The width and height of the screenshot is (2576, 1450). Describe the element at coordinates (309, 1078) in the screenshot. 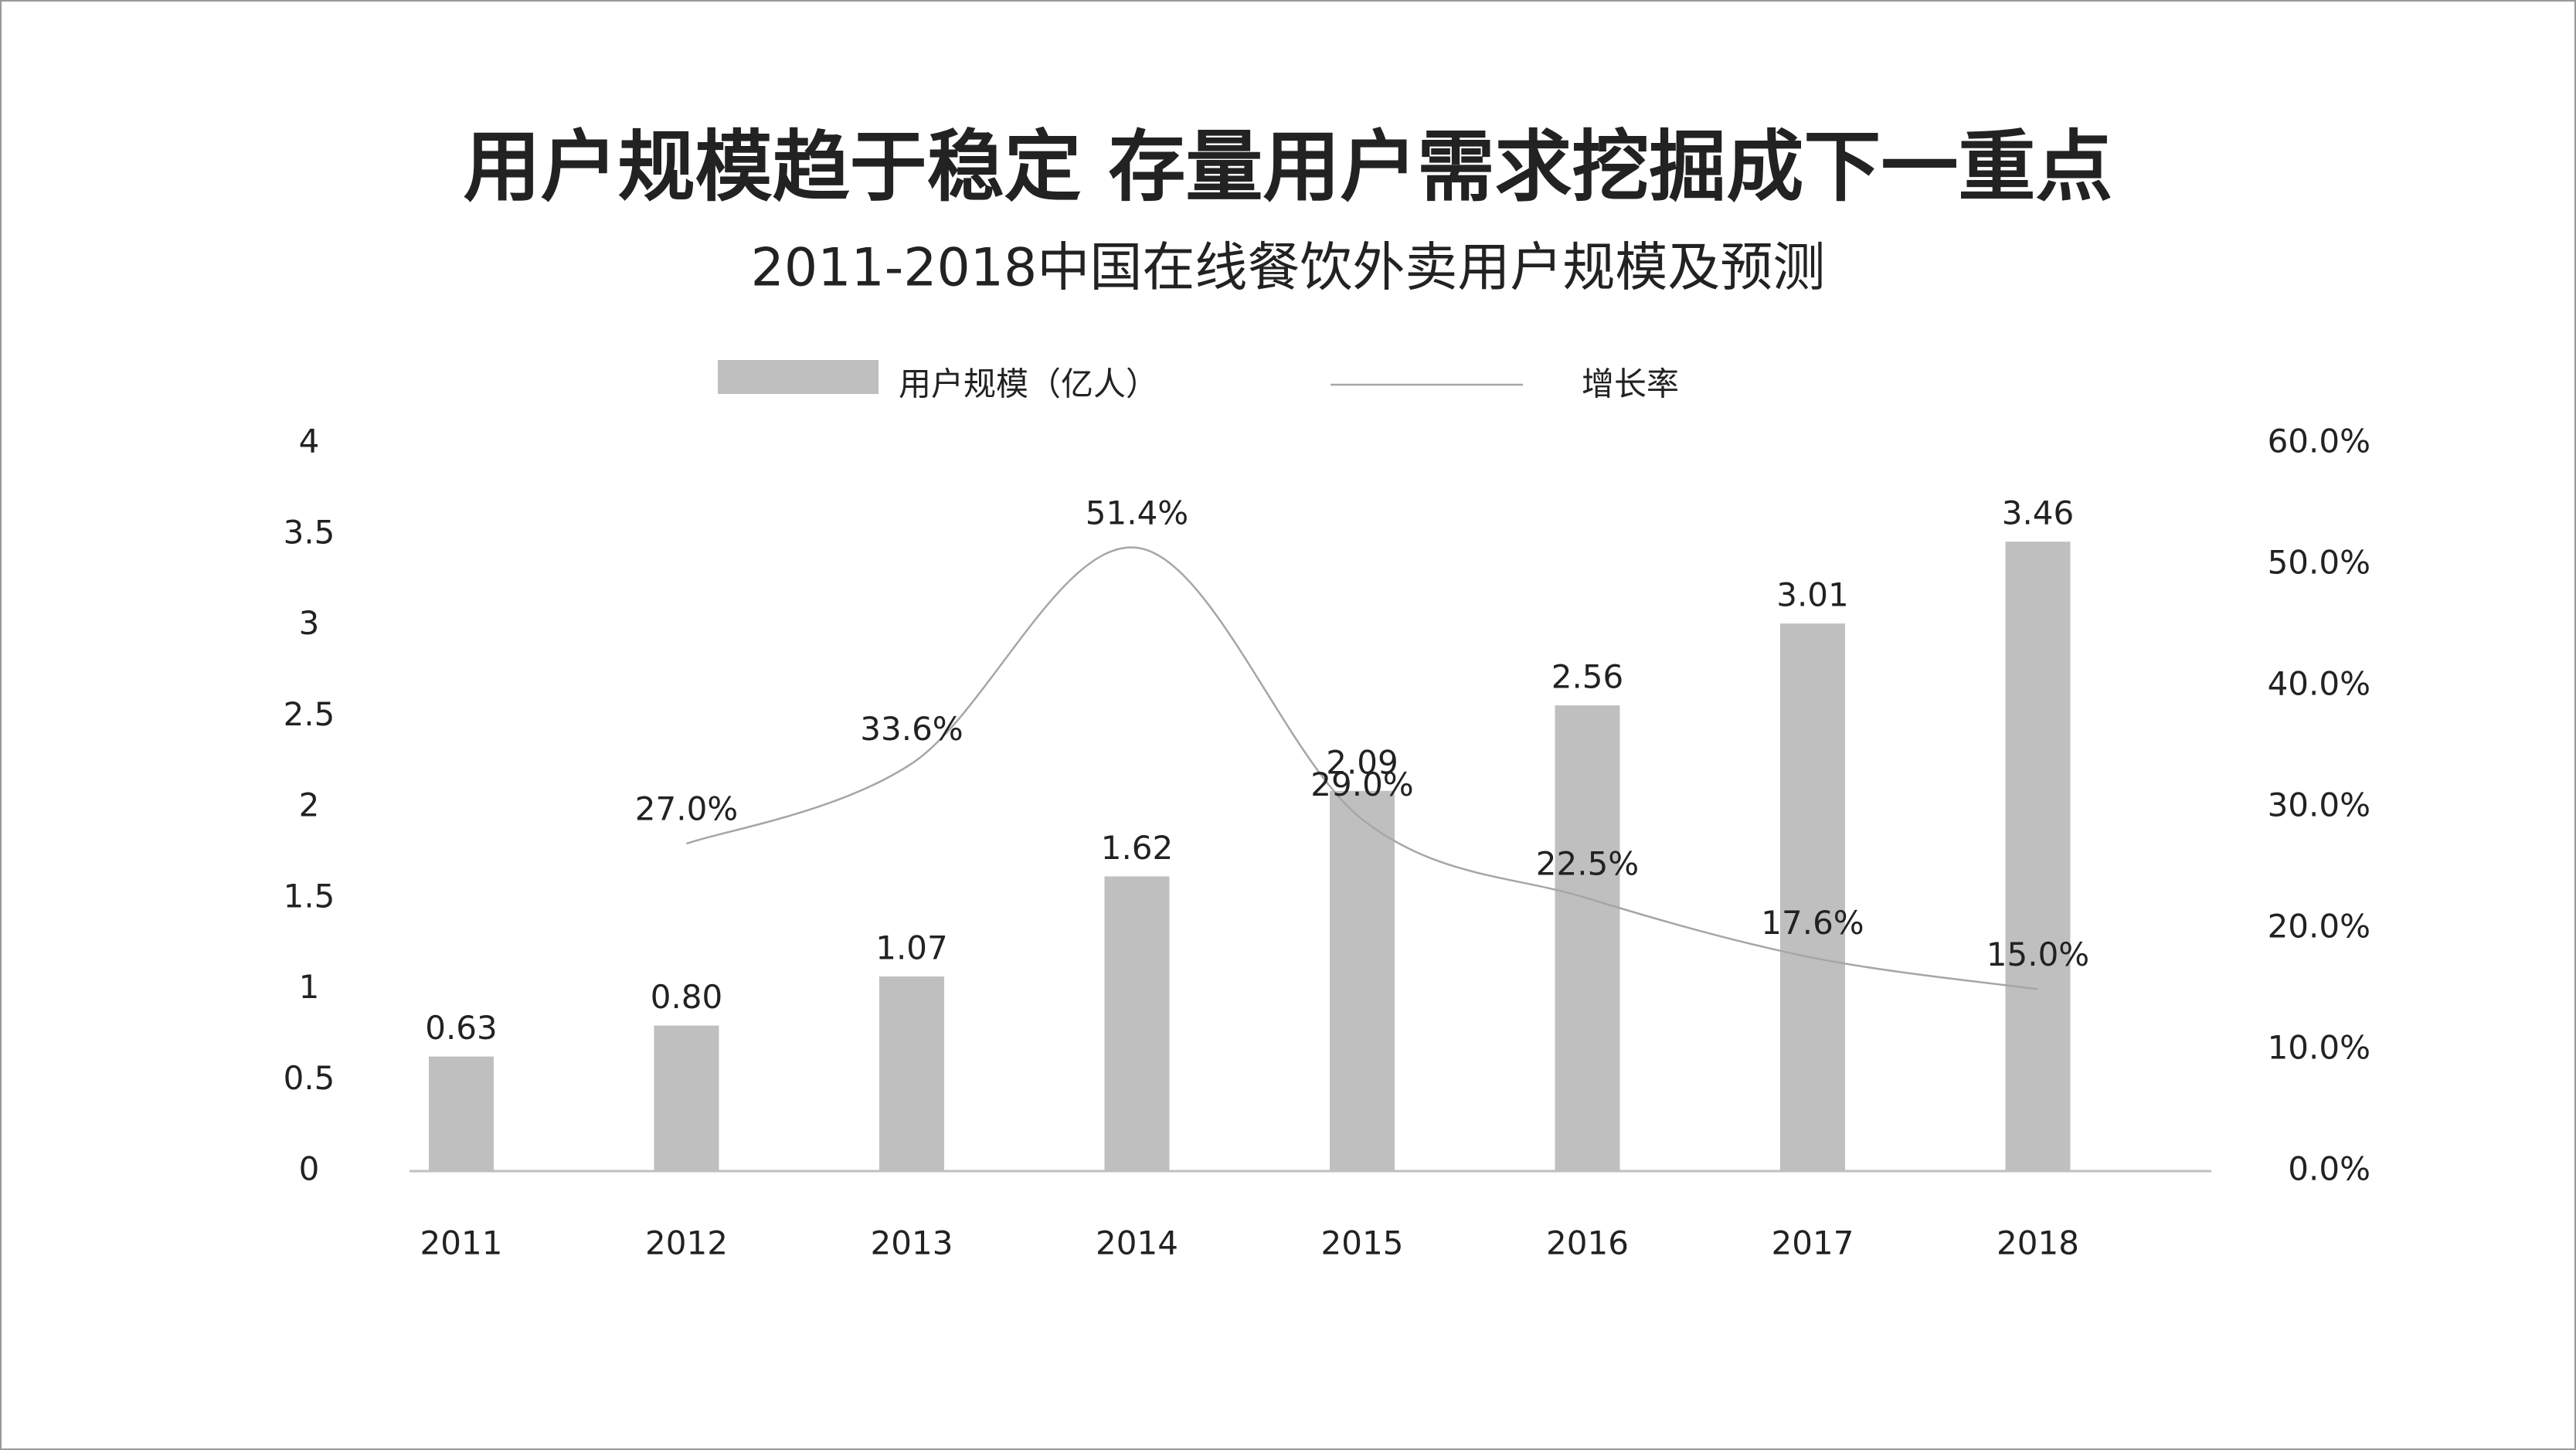

I see `y-tick-label: 0.5` at that location.